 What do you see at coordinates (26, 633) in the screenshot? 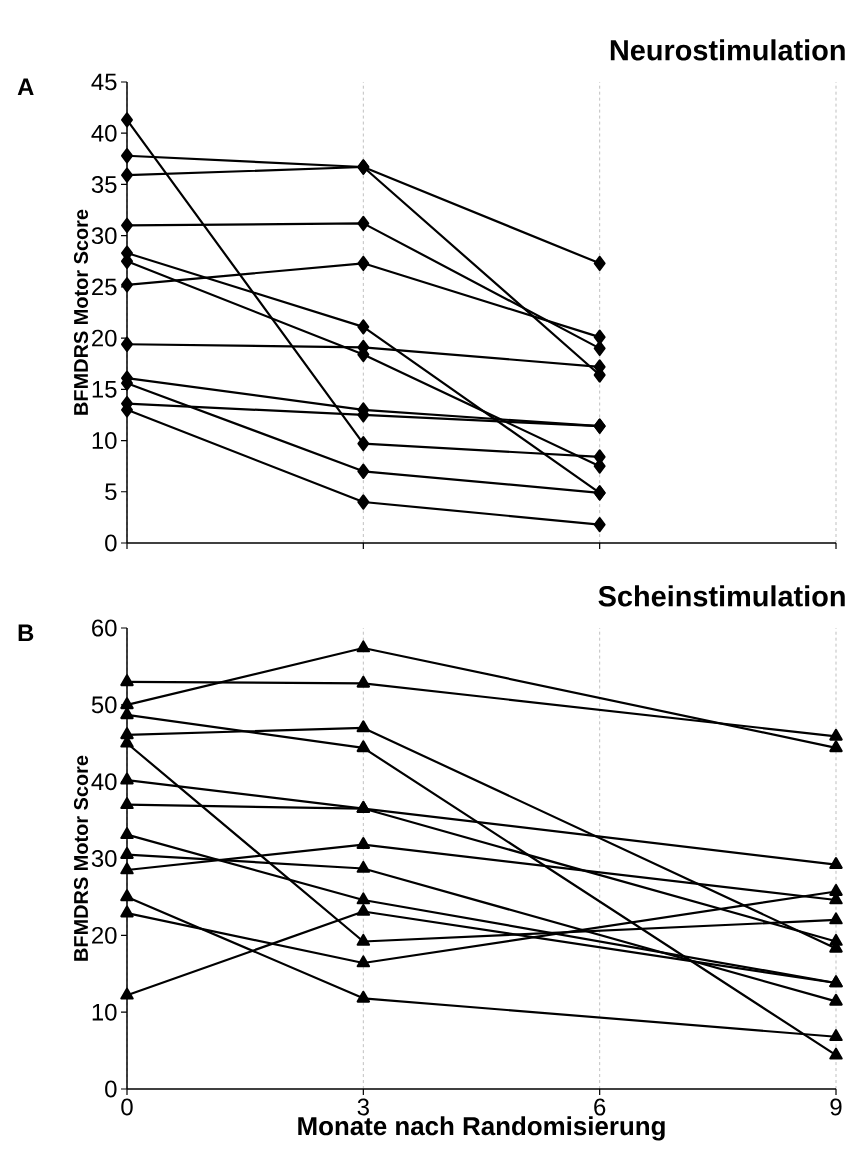
I see `text: B` at bounding box center [26, 633].